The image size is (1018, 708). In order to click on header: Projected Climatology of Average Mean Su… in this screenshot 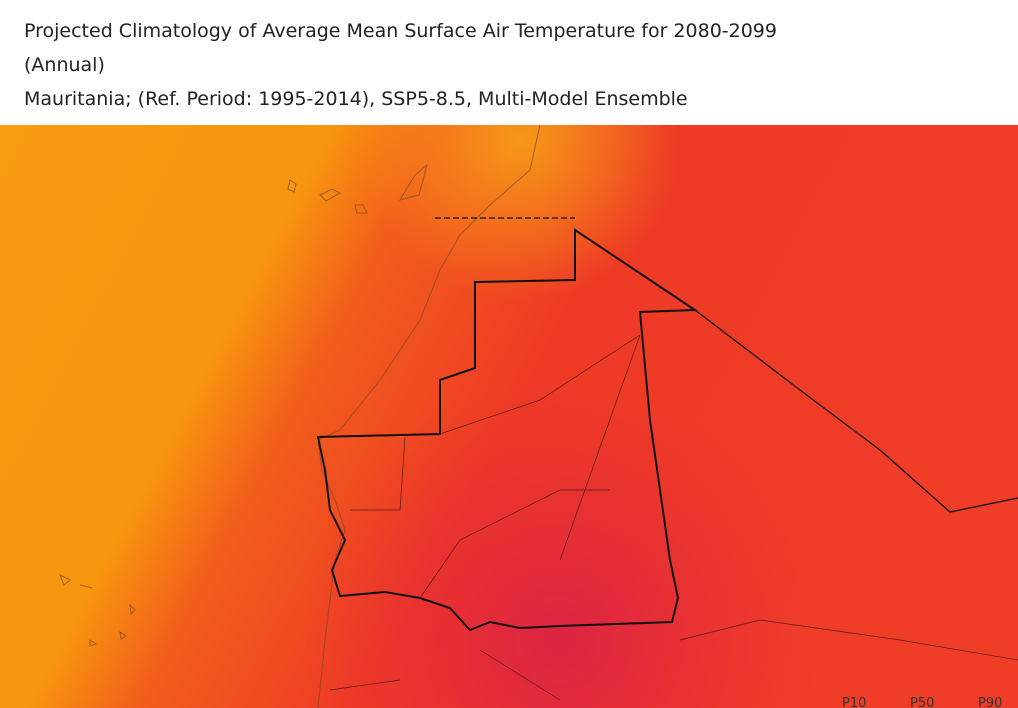, I will do `click(400, 65)`.